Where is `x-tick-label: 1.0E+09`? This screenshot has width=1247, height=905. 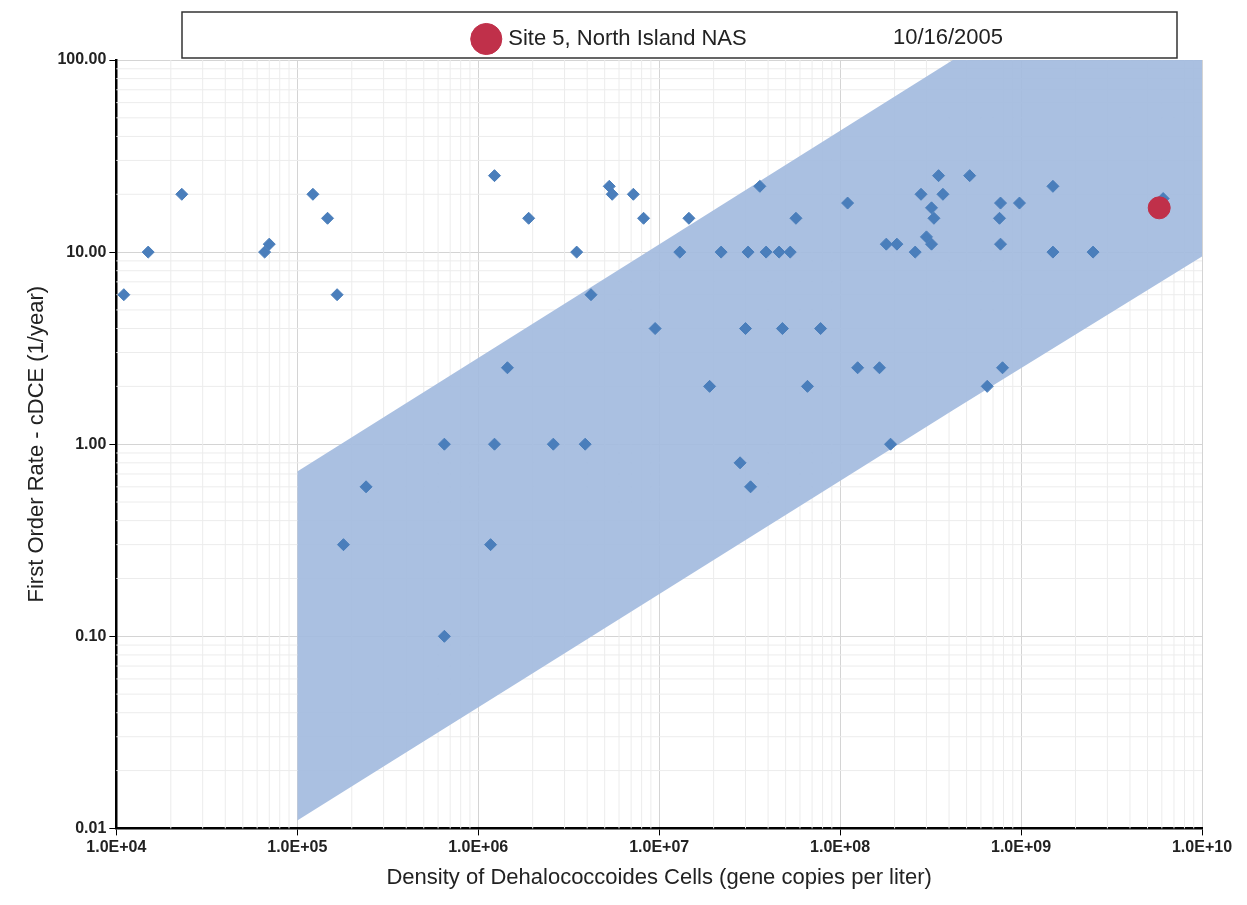
x-tick-label: 1.0E+09 is located at coordinates (1021, 847).